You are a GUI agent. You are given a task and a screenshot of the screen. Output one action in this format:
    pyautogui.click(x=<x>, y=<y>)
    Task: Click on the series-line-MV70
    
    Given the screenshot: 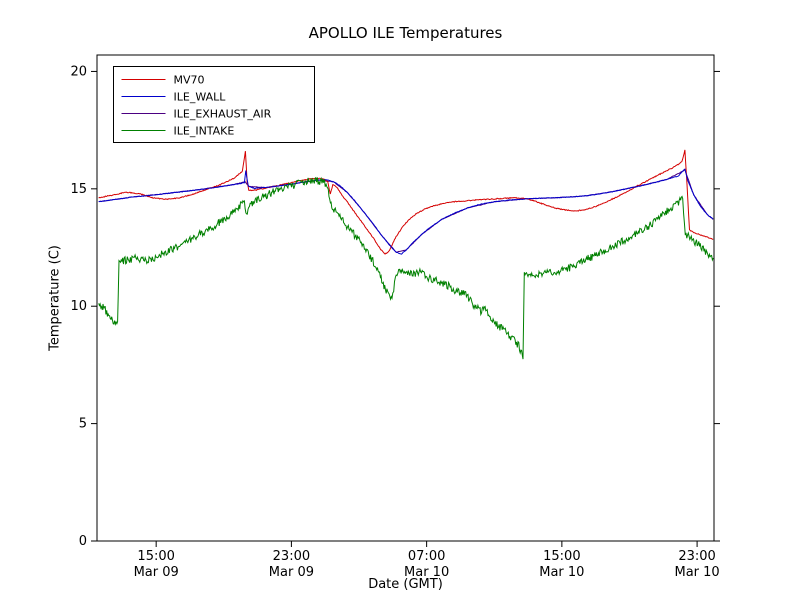 What is the action you would take?
    pyautogui.click(x=406, y=202)
    